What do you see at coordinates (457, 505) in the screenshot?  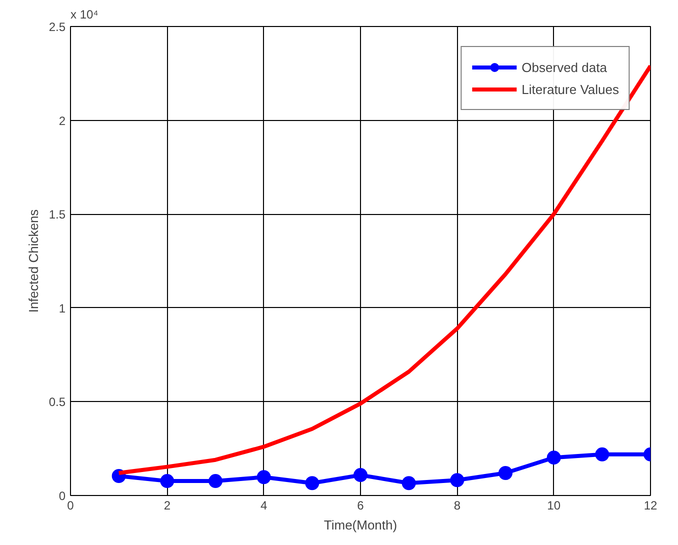 I see `x-tick-label: 8` at bounding box center [457, 505].